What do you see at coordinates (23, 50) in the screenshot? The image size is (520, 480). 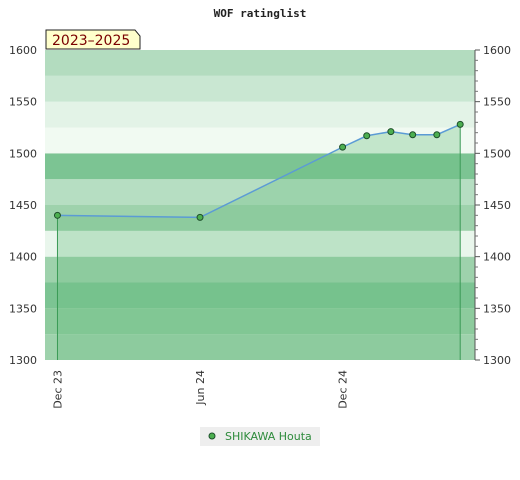 I see `y-tick-label-left: 1600` at bounding box center [23, 50].